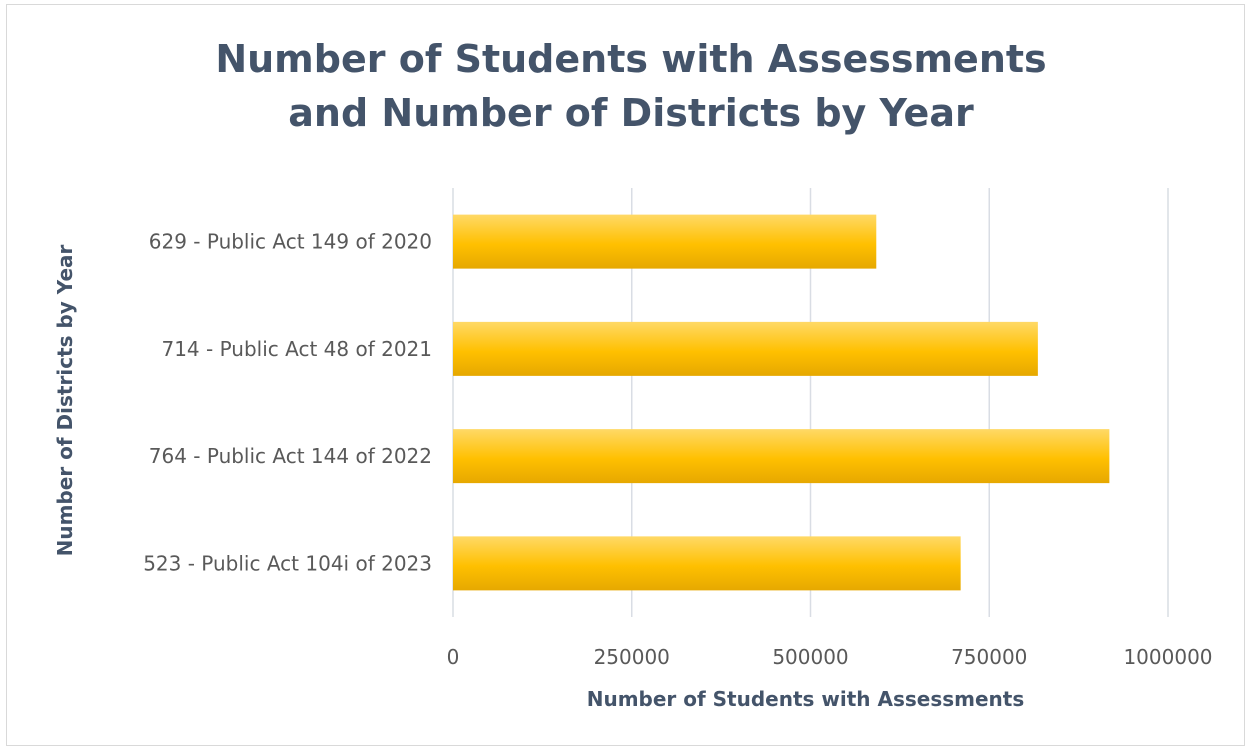  Describe the element at coordinates (453, 657) in the screenshot. I see `x-tick-label: 0` at that location.